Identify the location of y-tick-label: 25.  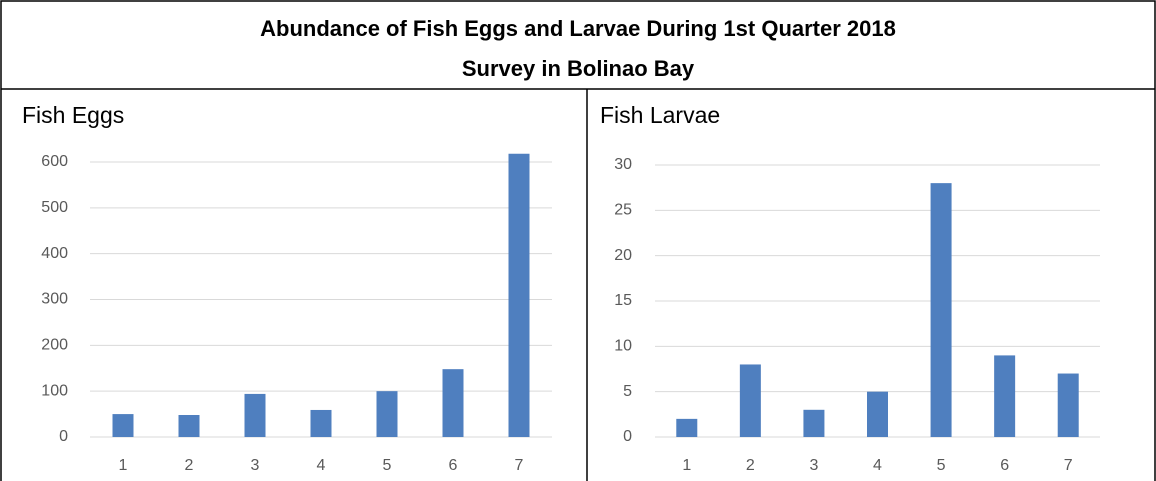
(623, 210).